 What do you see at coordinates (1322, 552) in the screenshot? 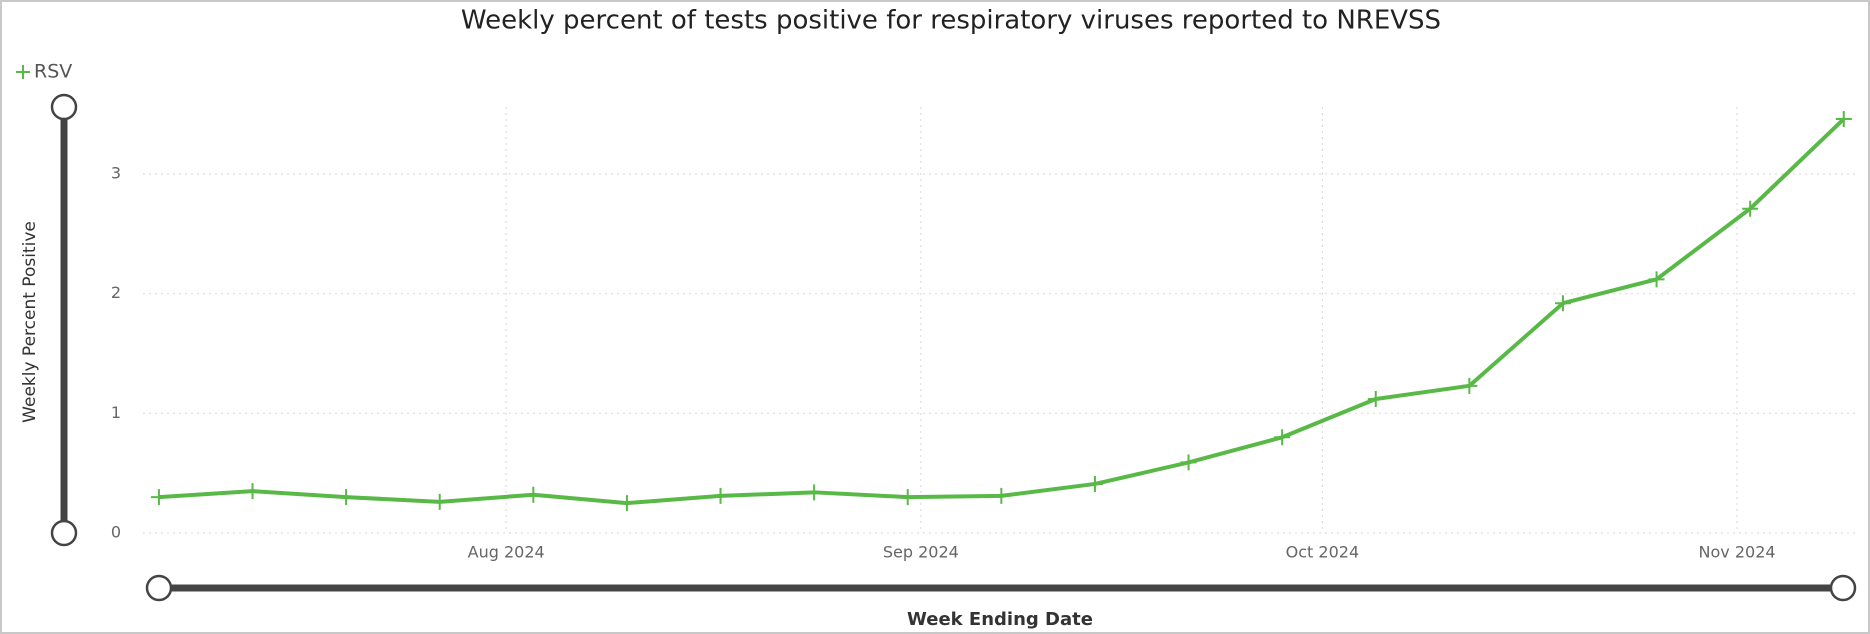
I see `x-tick-label: Oct 2024` at bounding box center [1322, 552].